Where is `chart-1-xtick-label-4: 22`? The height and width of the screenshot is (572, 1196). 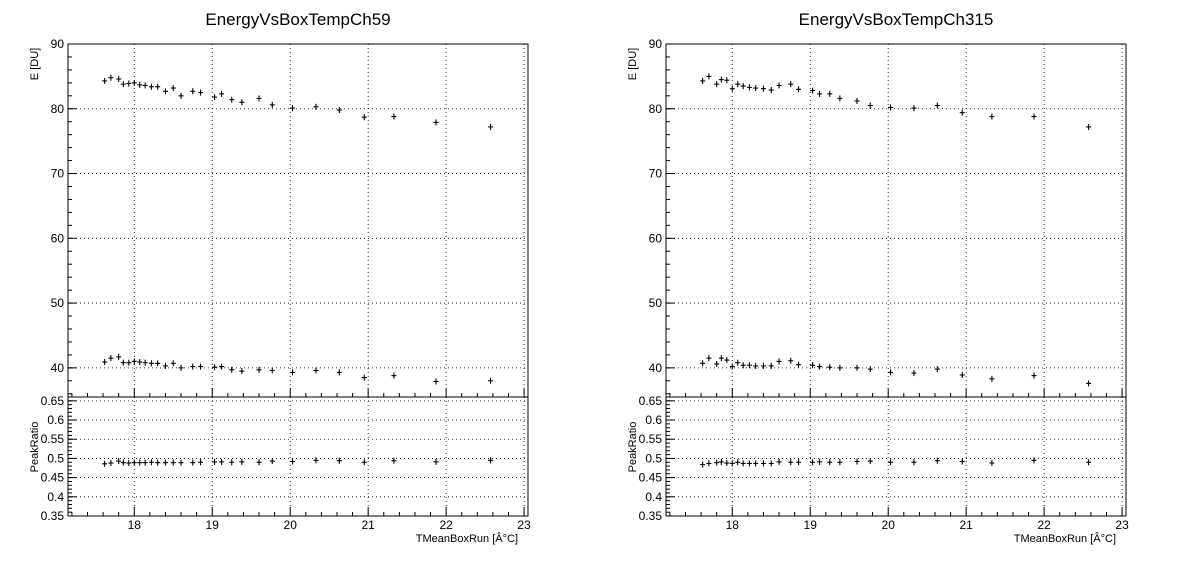 chart-1-xtick-label-4: 22 is located at coordinates (1044, 525).